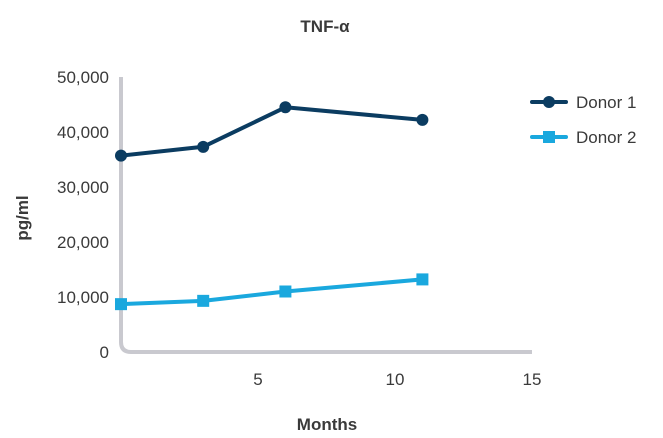 Image resolution: width=663 pixels, height=438 pixels. I want to click on y-axis-label: pg/ml, so click(22, 217).